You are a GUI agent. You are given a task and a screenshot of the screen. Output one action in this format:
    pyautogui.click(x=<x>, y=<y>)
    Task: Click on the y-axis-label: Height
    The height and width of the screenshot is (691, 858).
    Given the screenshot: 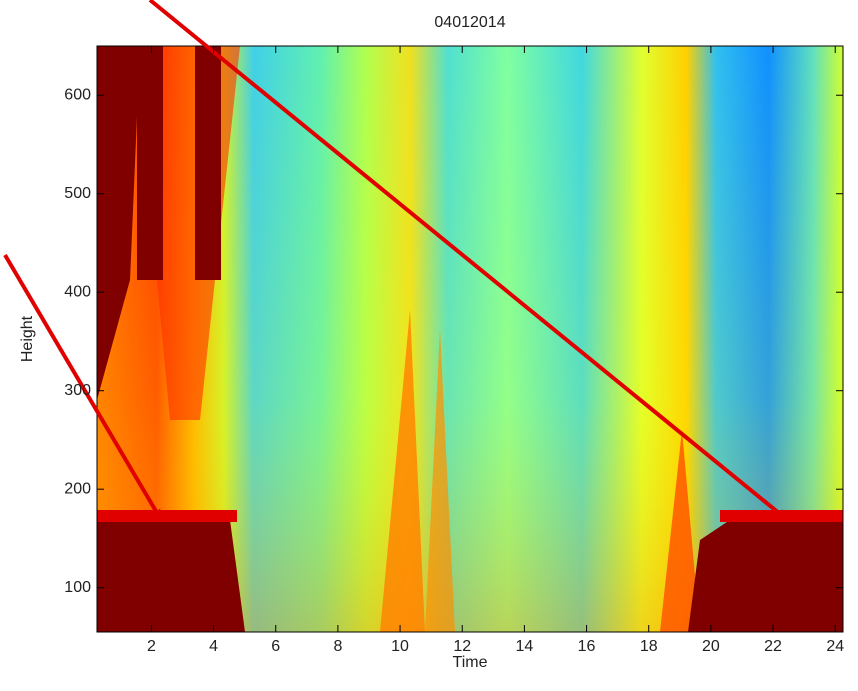 What is the action you would take?
    pyautogui.click(x=27, y=338)
    